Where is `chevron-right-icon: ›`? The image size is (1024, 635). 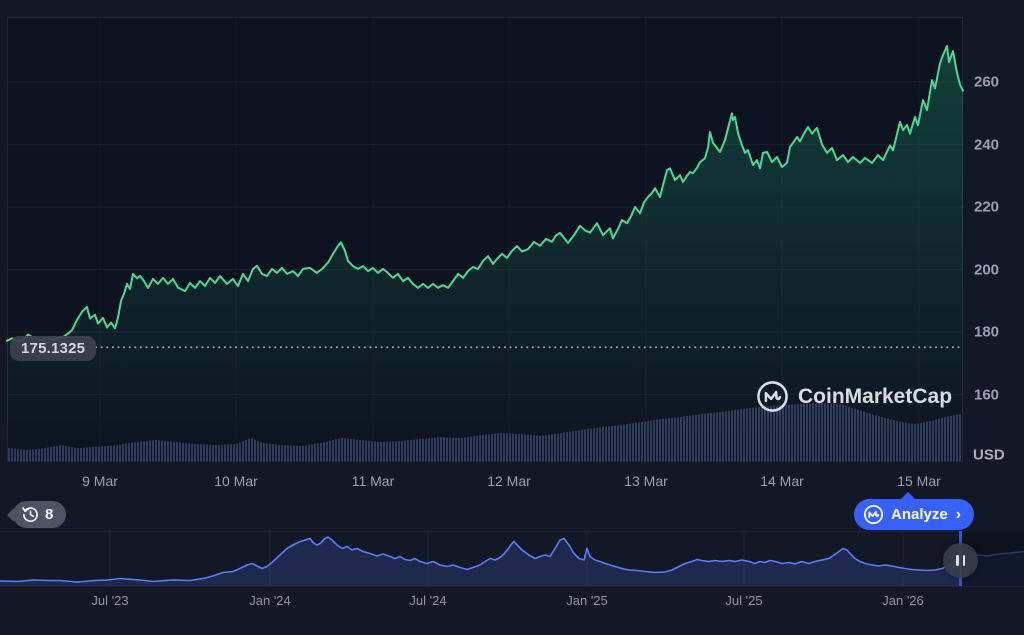
chevron-right-icon: › is located at coordinates (958, 514).